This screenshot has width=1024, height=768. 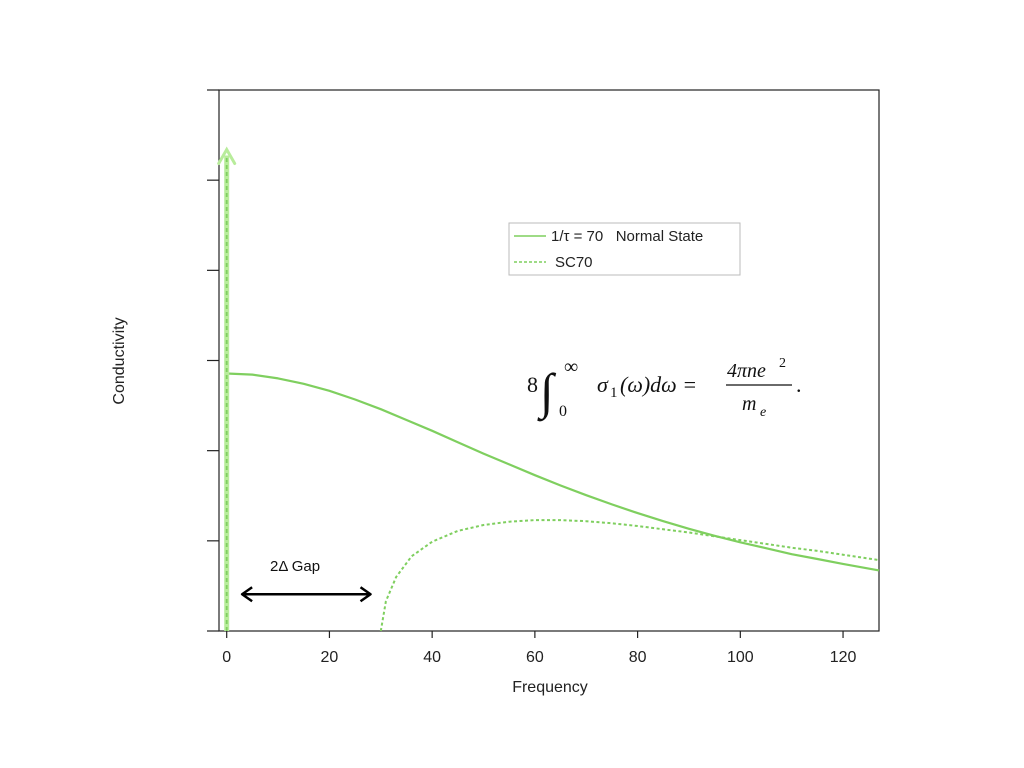 I want to click on equation-integrand-rest: (ω)dω =, so click(x=658, y=384).